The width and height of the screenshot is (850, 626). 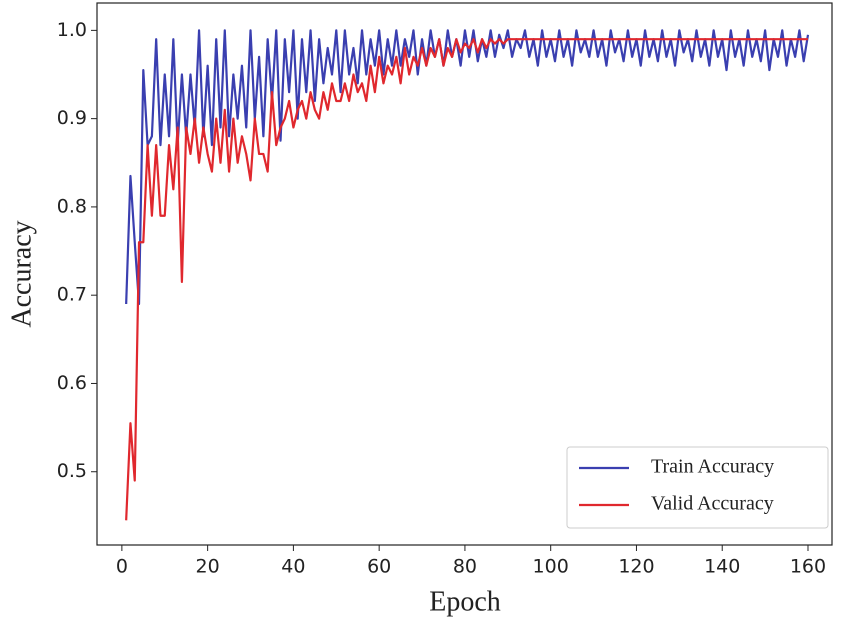 What do you see at coordinates (465, 601) in the screenshot?
I see `x-axis-label: Epoch` at bounding box center [465, 601].